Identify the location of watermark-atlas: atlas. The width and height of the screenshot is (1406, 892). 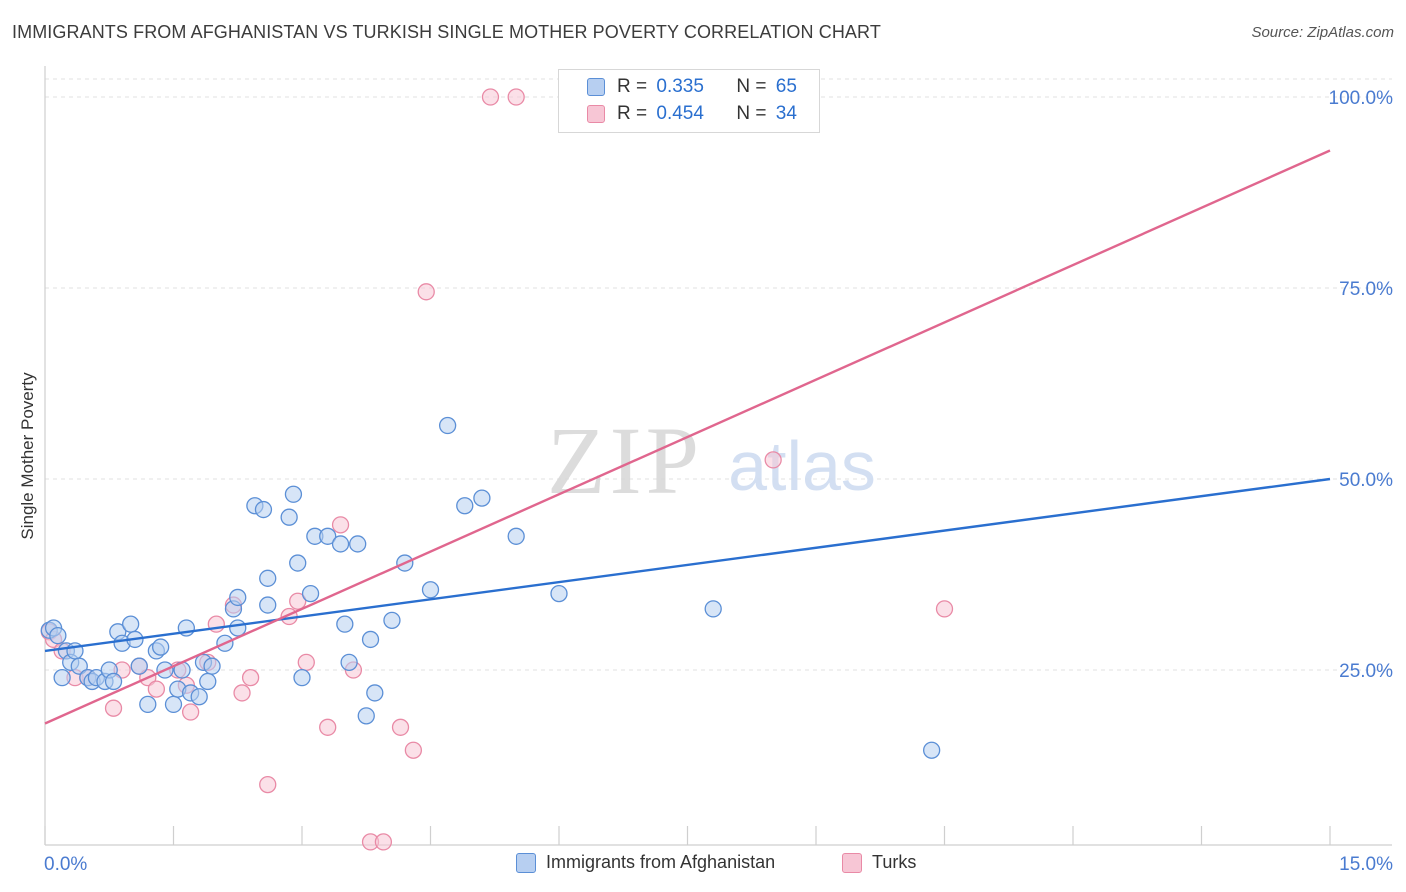
(802, 466).